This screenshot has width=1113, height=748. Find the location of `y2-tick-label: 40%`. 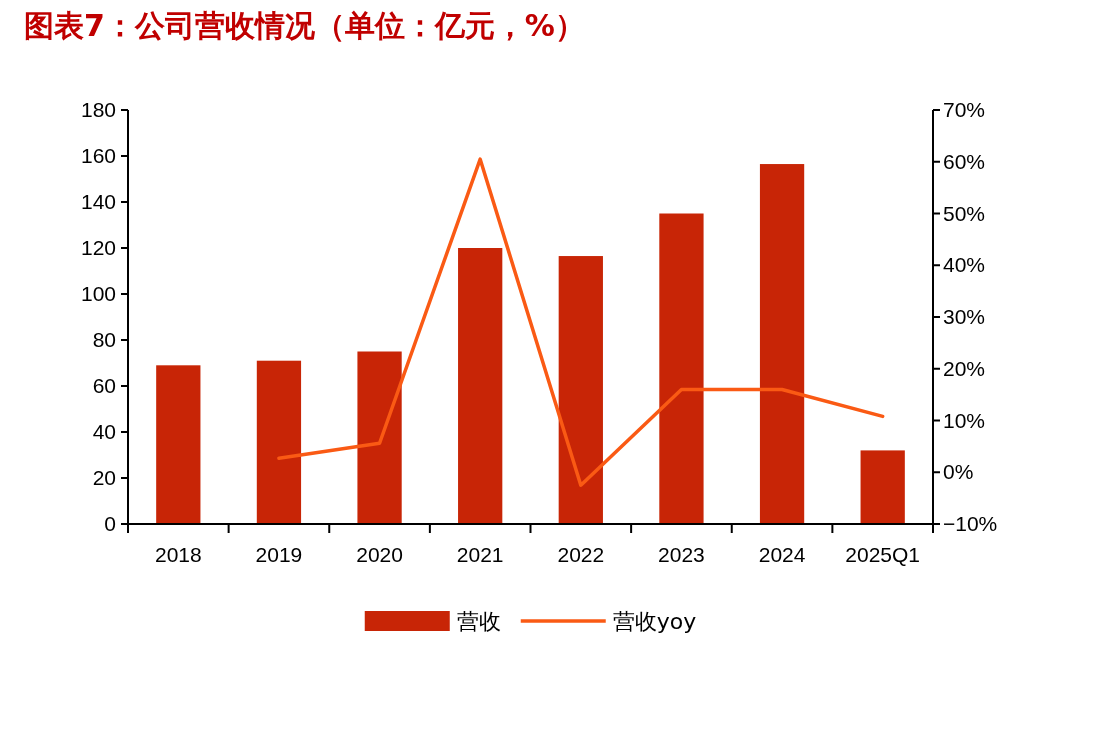

y2-tick-label: 40% is located at coordinates (964, 265).